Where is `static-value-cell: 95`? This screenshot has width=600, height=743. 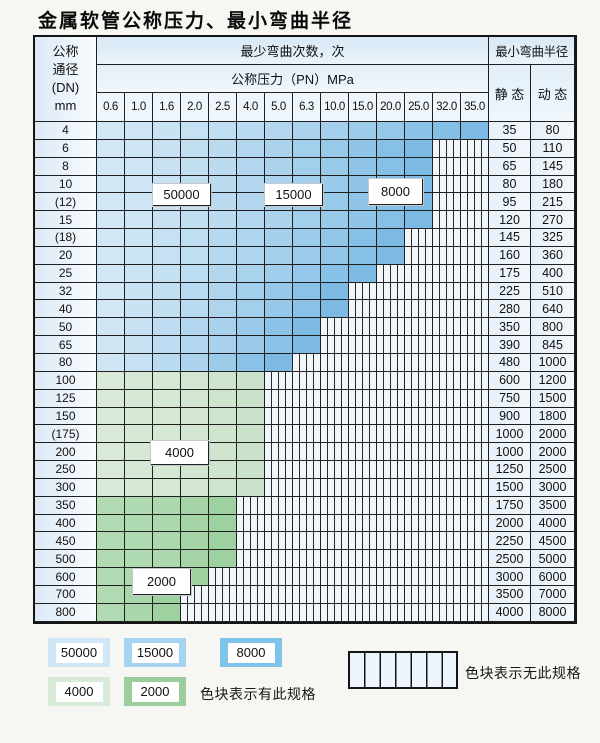 static-value-cell: 95 is located at coordinates (510, 202).